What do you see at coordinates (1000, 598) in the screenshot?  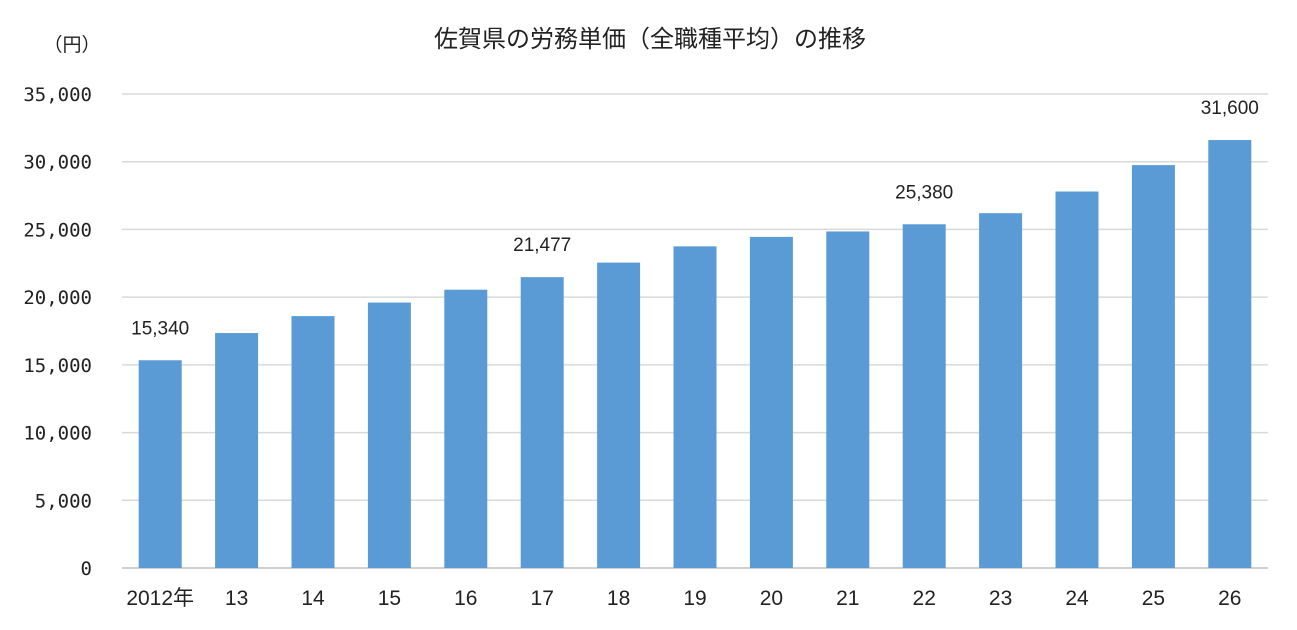 I see `x-tick-label: 23` at bounding box center [1000, 598].